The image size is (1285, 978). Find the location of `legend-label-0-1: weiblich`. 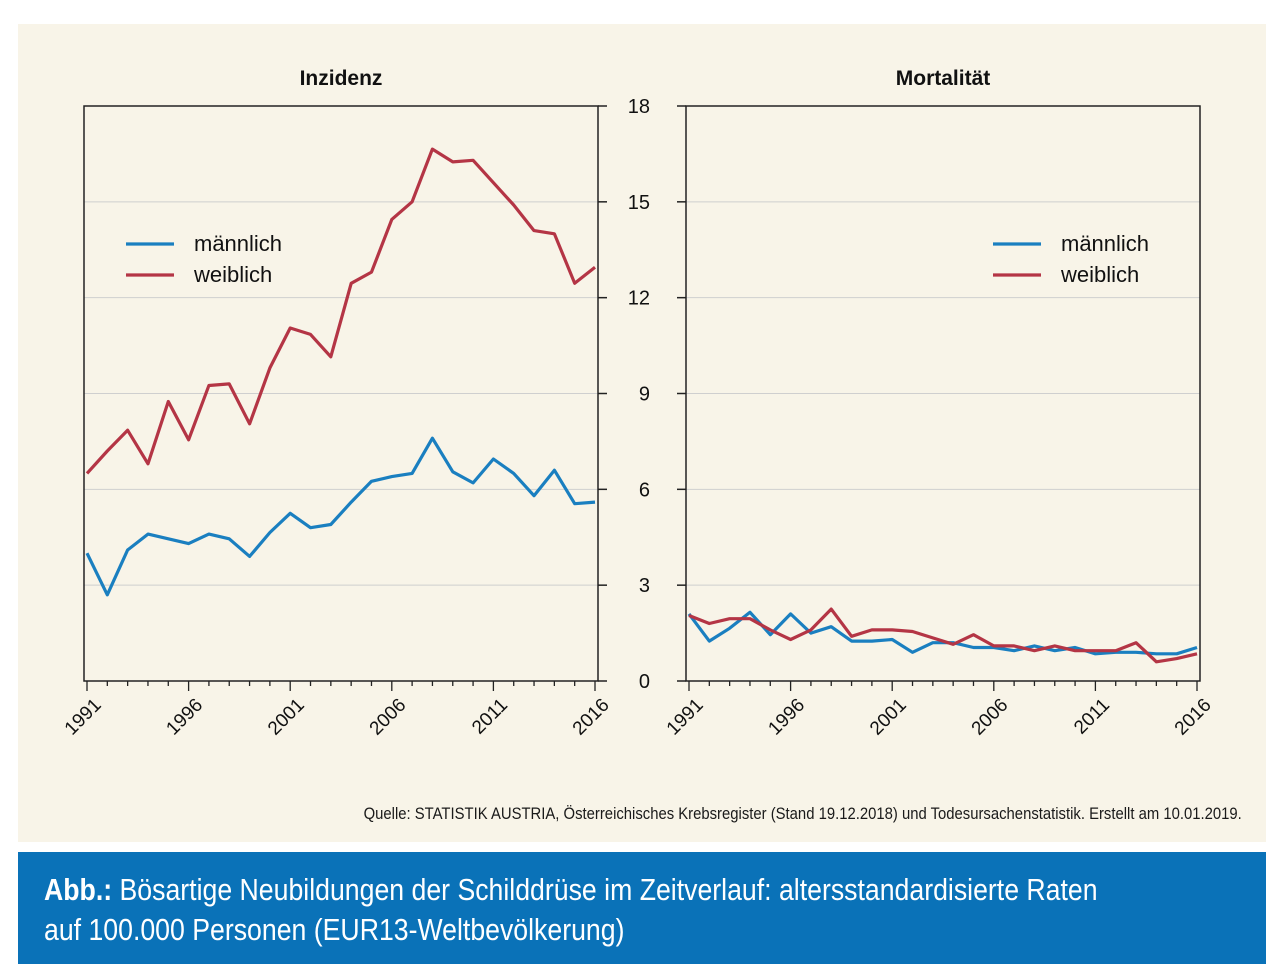

legend-label-0-1: weiblich is located at coordinates (232, 274).